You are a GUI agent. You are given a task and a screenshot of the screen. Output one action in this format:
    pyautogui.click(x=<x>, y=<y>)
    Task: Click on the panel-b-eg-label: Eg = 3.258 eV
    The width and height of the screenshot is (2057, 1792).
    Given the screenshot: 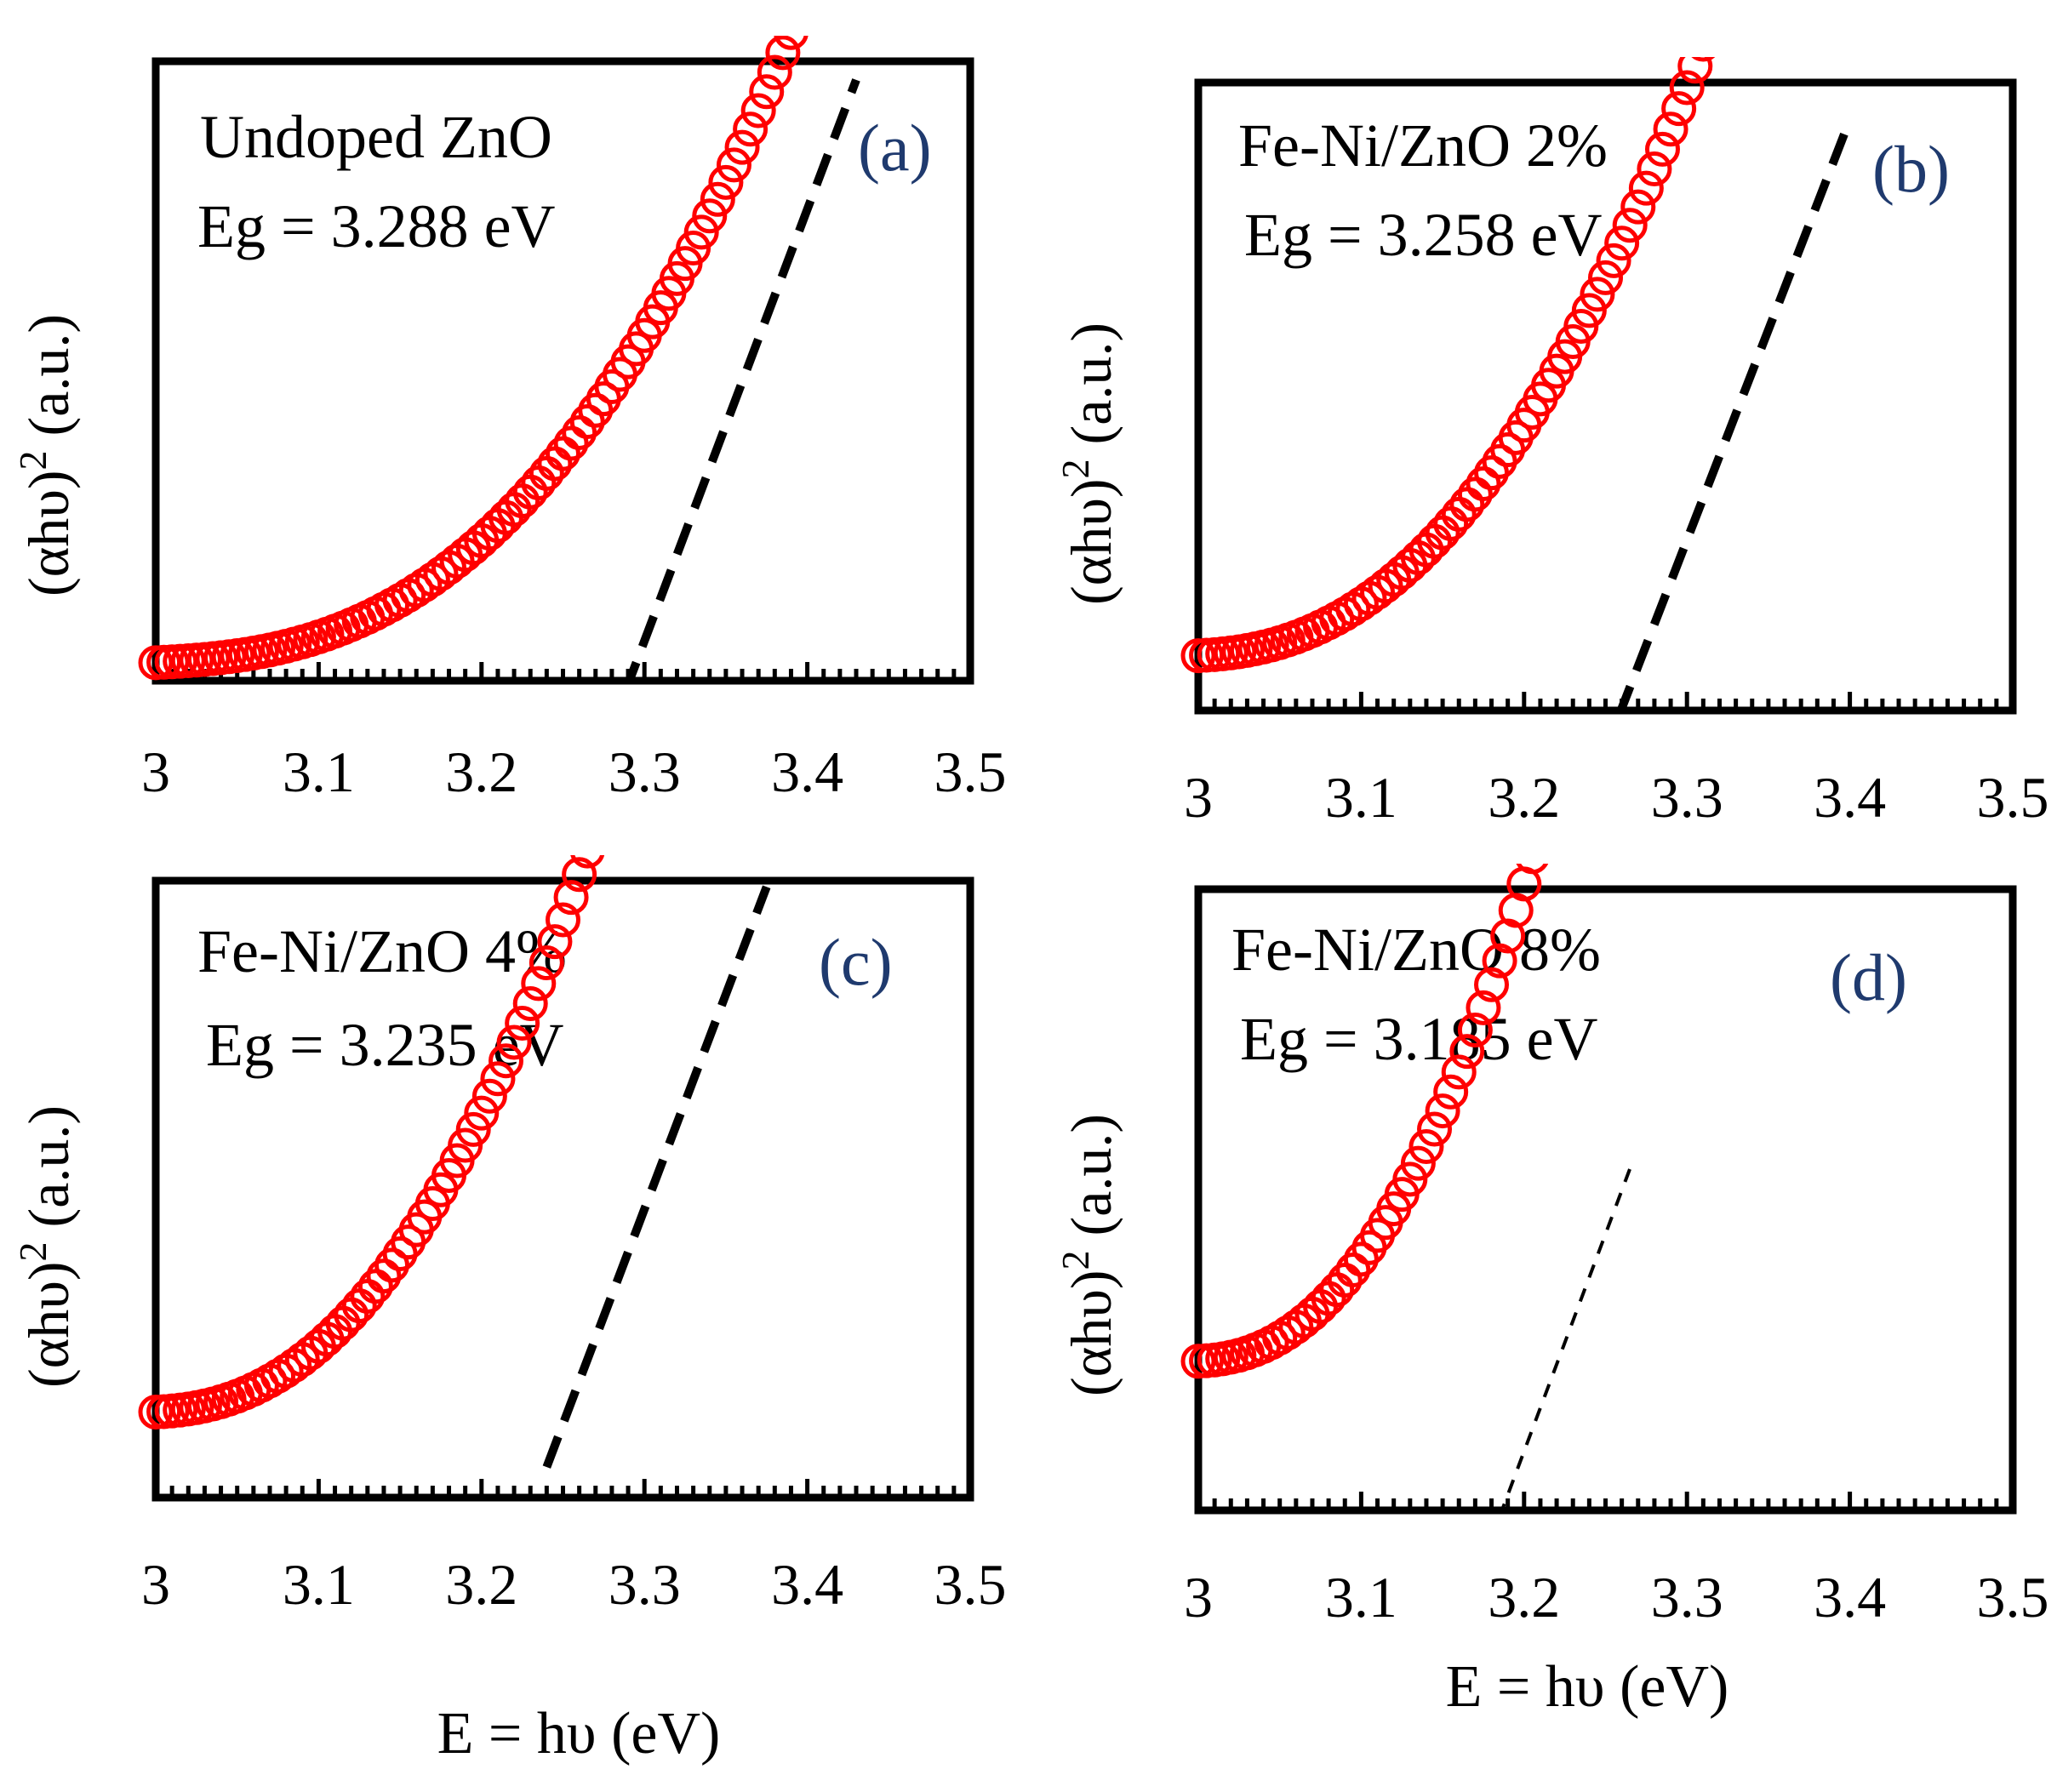 What is the action you would take?
    pyautogui.click(x=1423, y=235)
    